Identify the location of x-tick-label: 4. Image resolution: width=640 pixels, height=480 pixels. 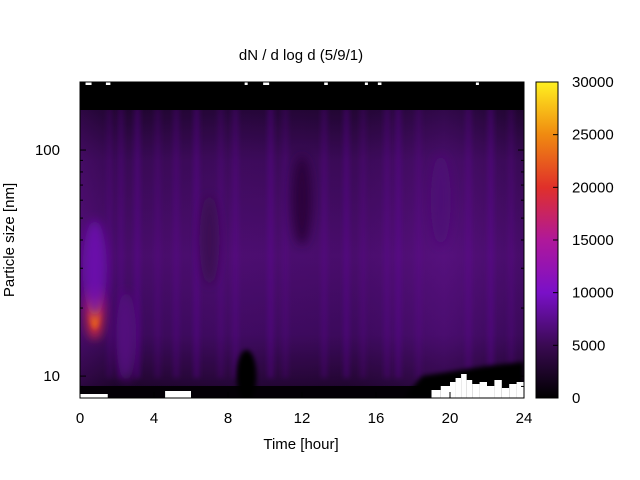
(154, 418).